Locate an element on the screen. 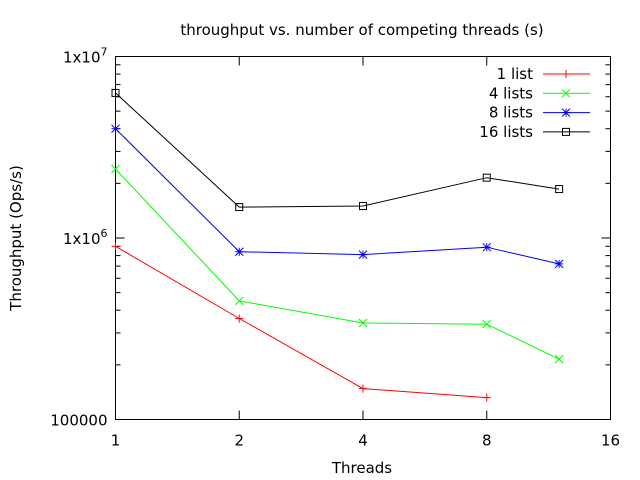 The width and height of the screenshot is (640, 480). y-tick-label: 1x10⁷ is located at coordinates (85, 56).